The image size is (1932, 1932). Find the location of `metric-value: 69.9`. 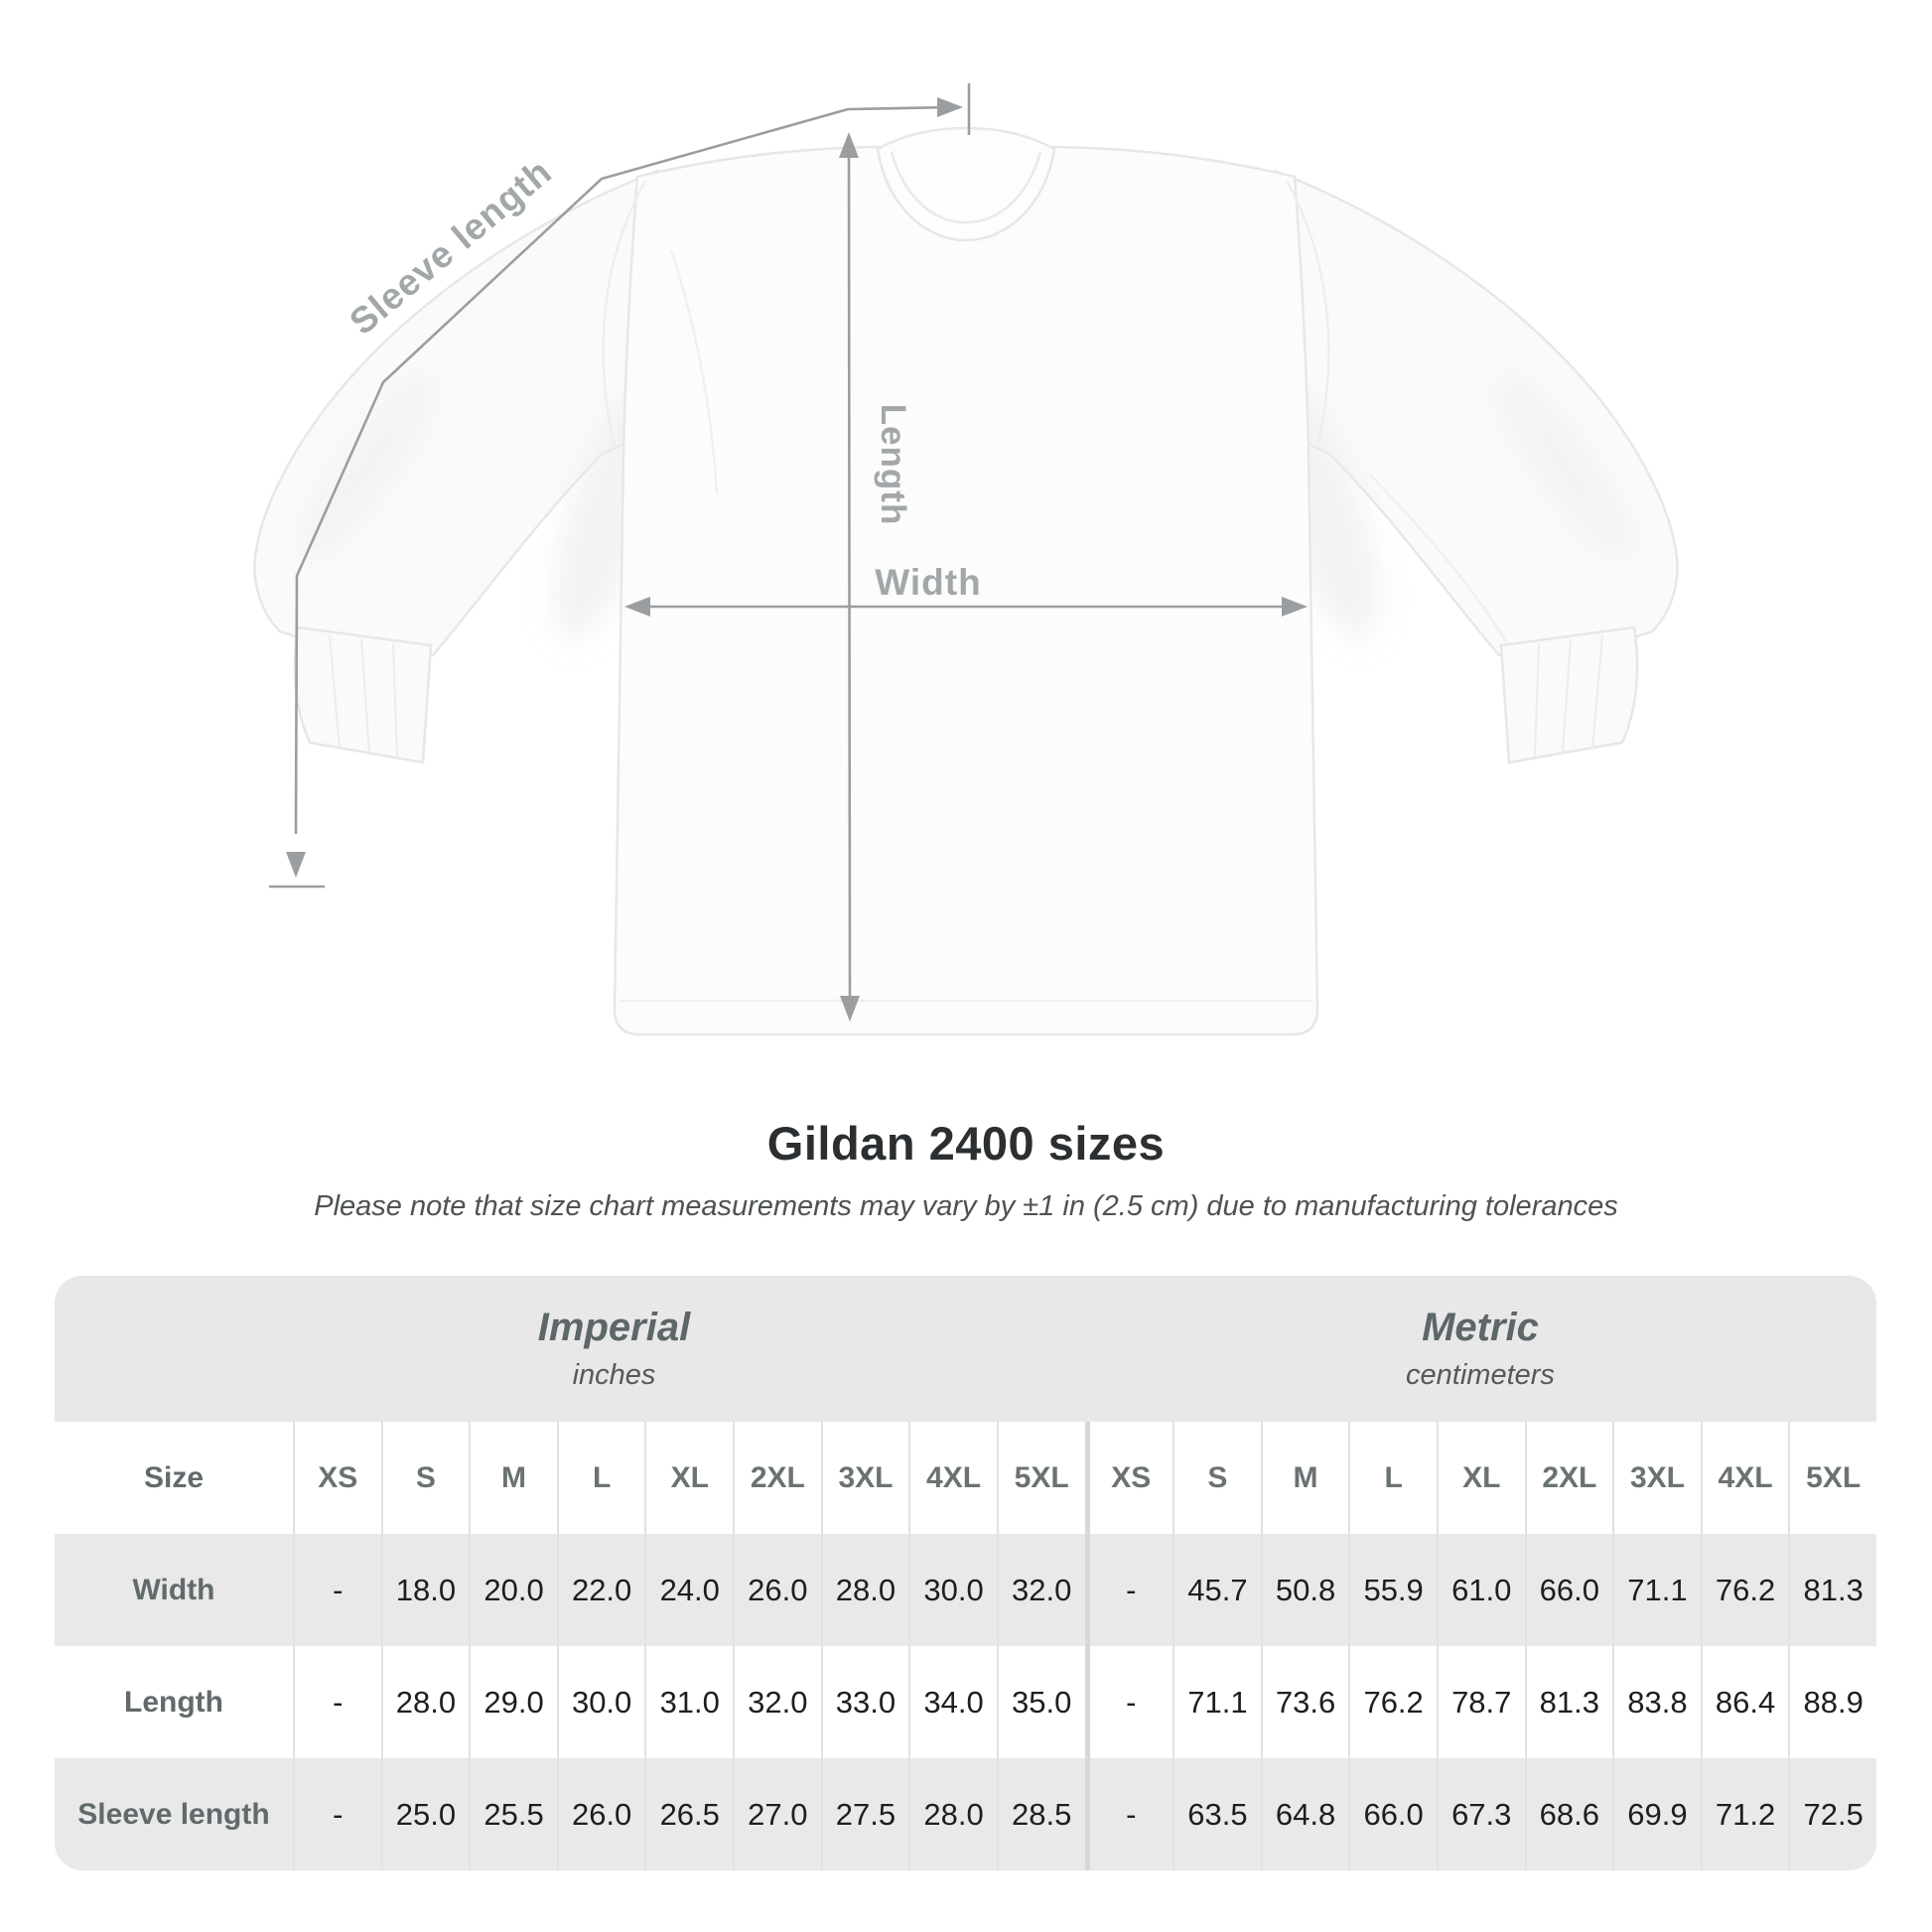

metric-value: 69.9 is located at coordinates (1656, 1814).